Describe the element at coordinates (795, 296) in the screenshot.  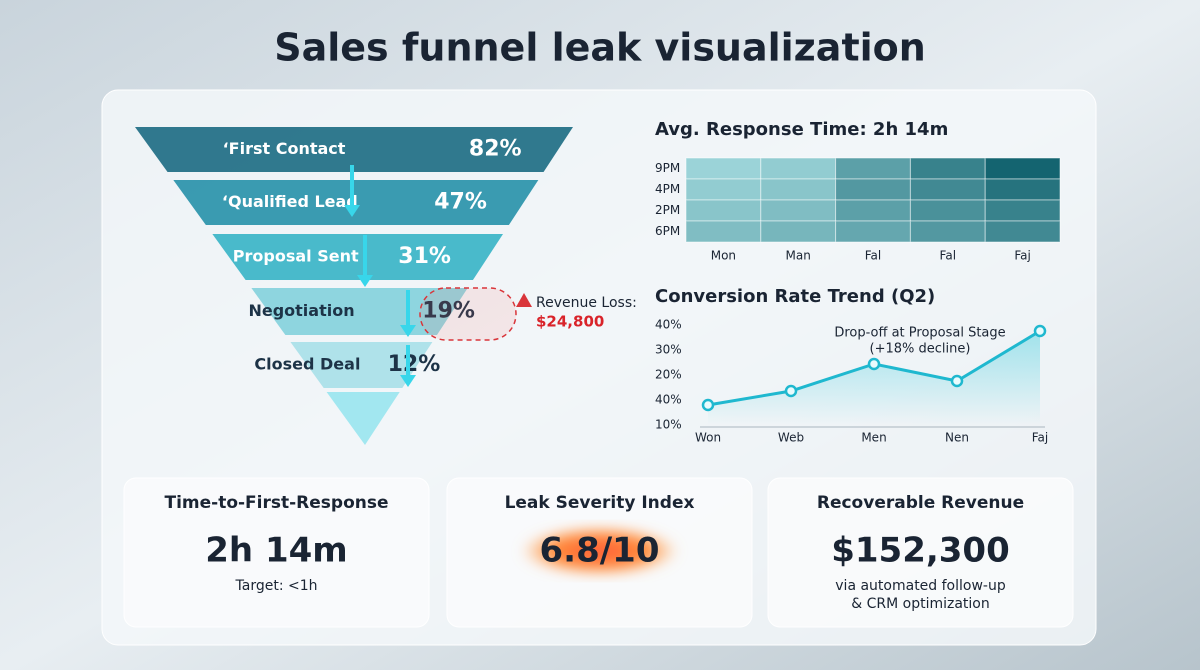
I see `line-title: Conversion Rate Trend (Q2)` at that location.